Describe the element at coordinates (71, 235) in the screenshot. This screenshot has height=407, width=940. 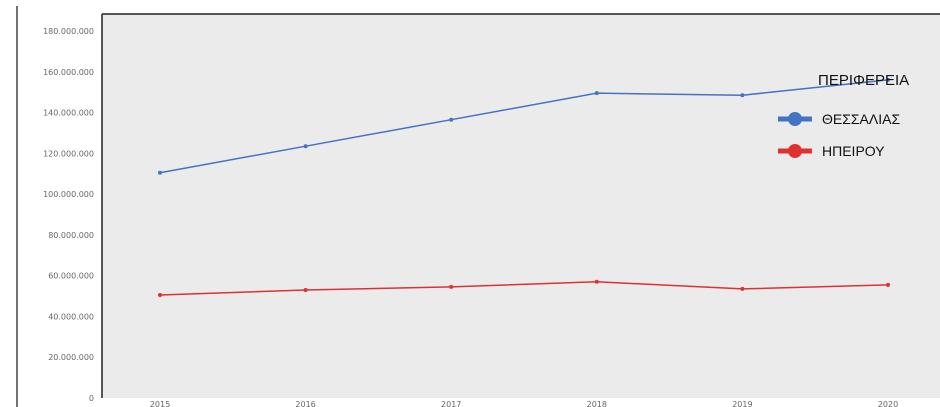
I see `y-tick-label: 80.000.000` at that location.